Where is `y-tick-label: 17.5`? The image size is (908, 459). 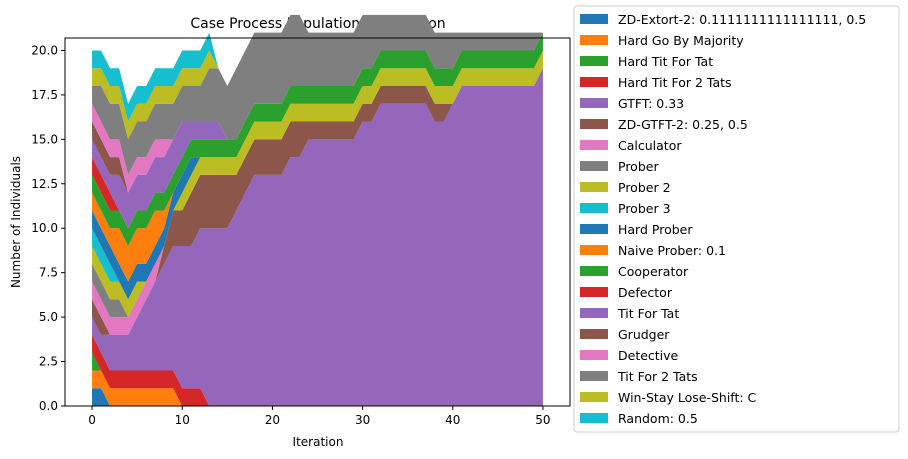 y-tick-label: 17.5 is located at coordinates (44, 95).